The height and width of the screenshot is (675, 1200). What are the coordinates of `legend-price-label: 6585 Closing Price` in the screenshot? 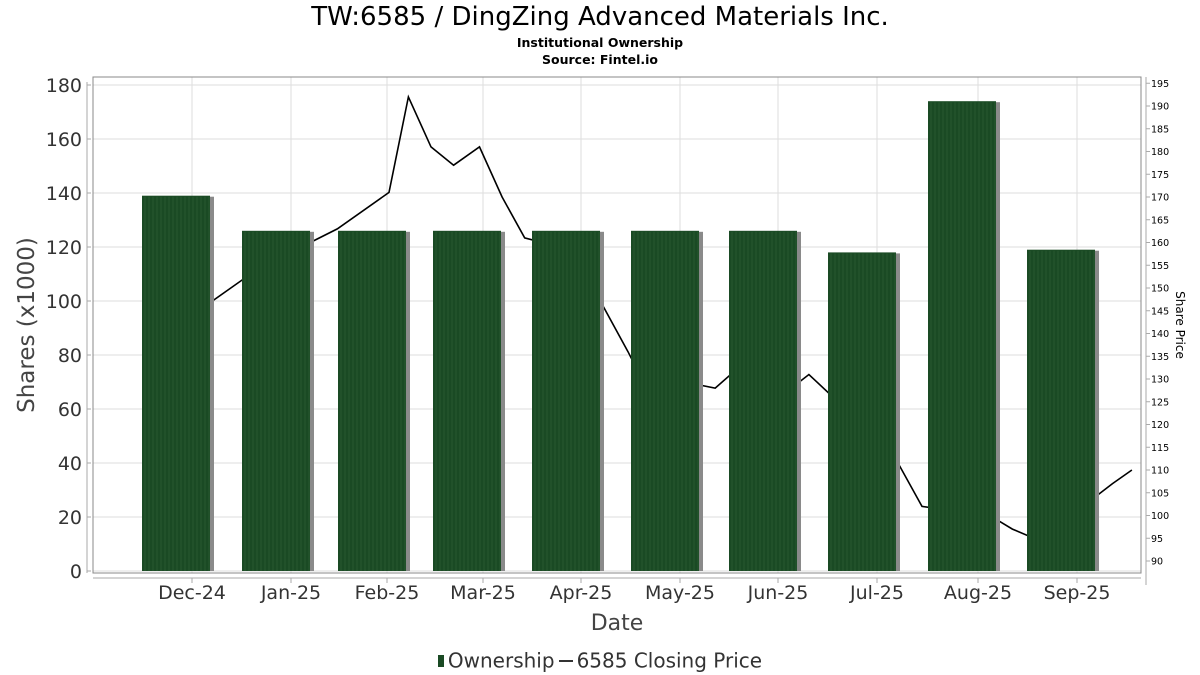 It's located at (669, 660).